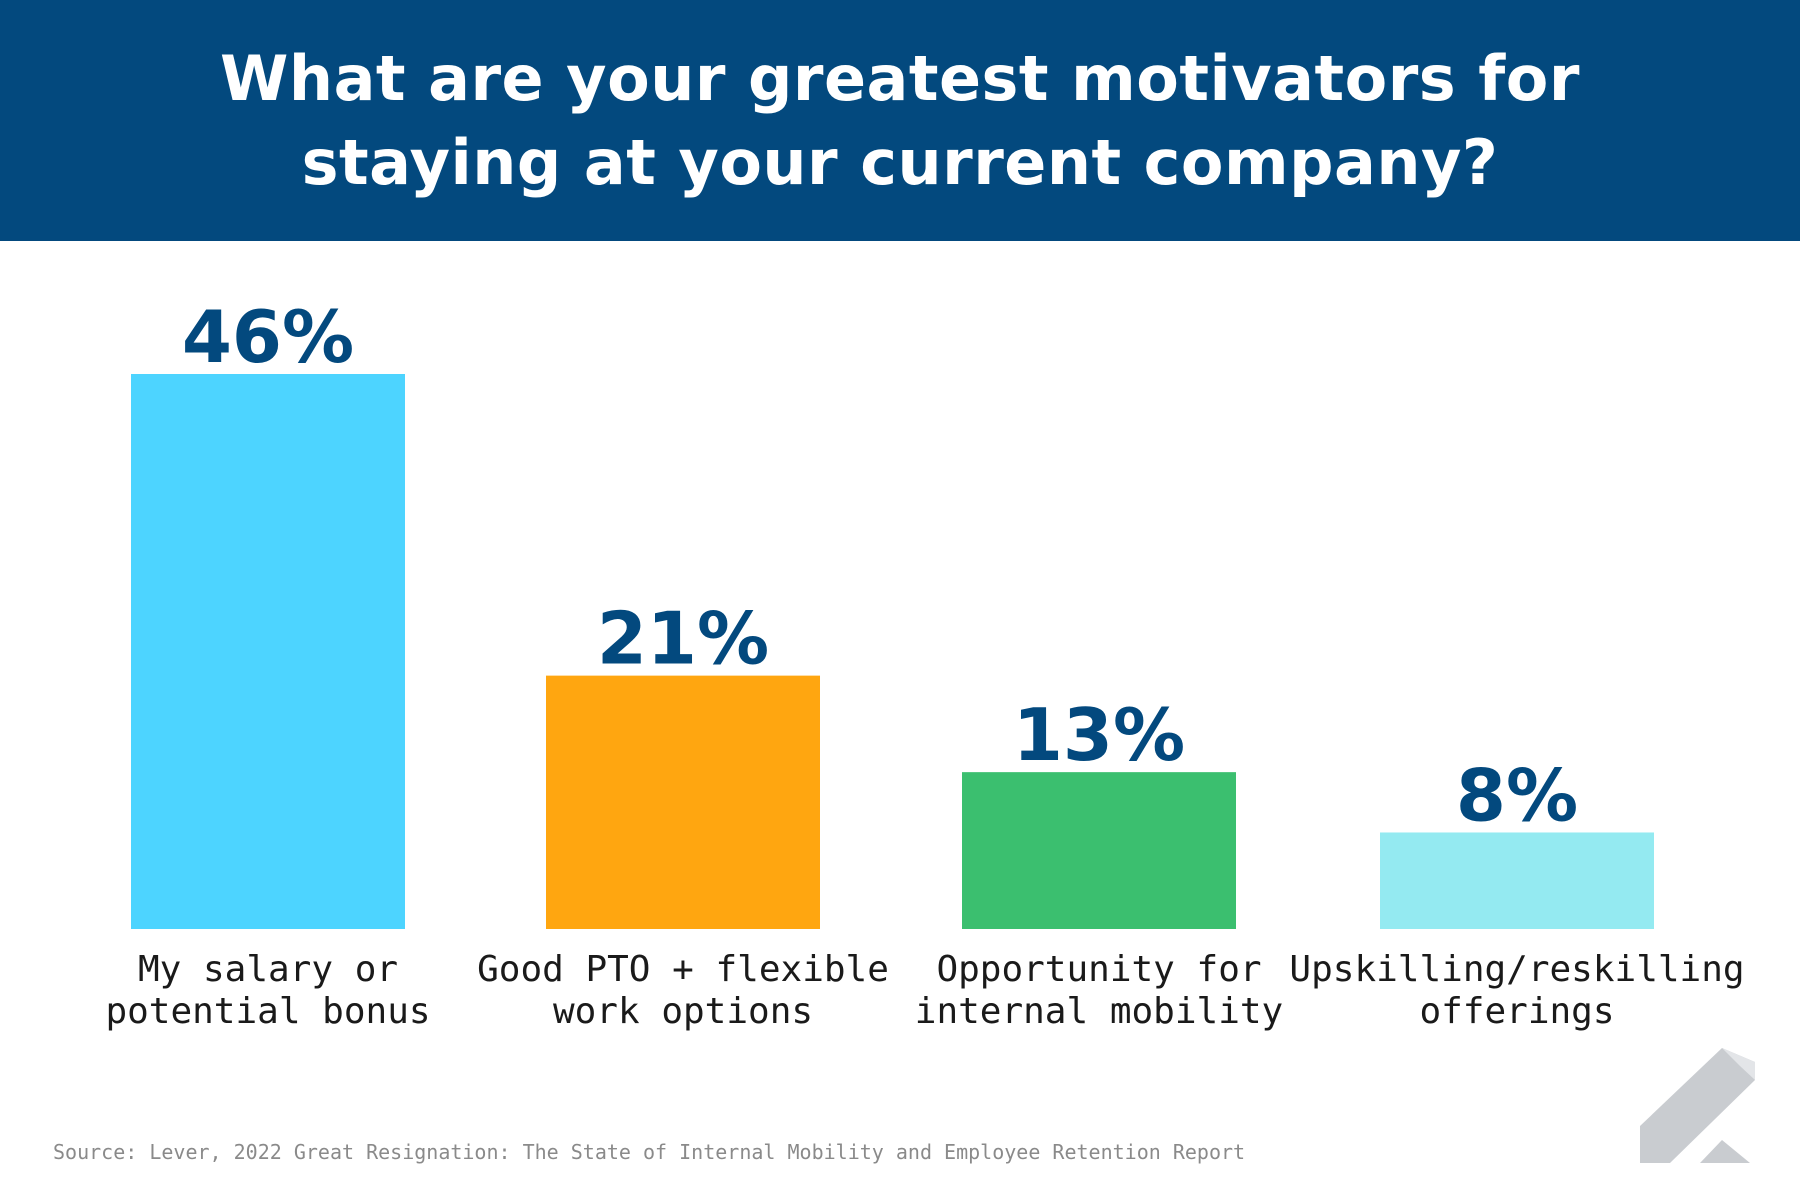 This screenshot has width=1800, height=1201. What do you see at coordinates (683, 969) in the screenshot?
I see `category-label-2-line-1: Good PTO + flexible` at bounding box center [683, 969].